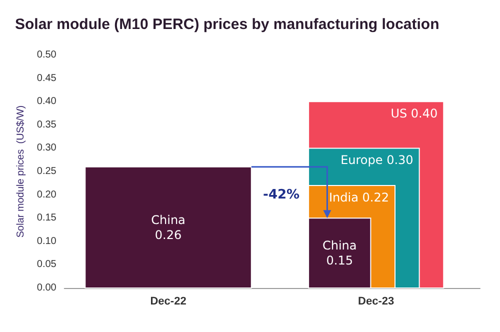  I want to click on y-tick-label: 0.35, so click(46, 124).